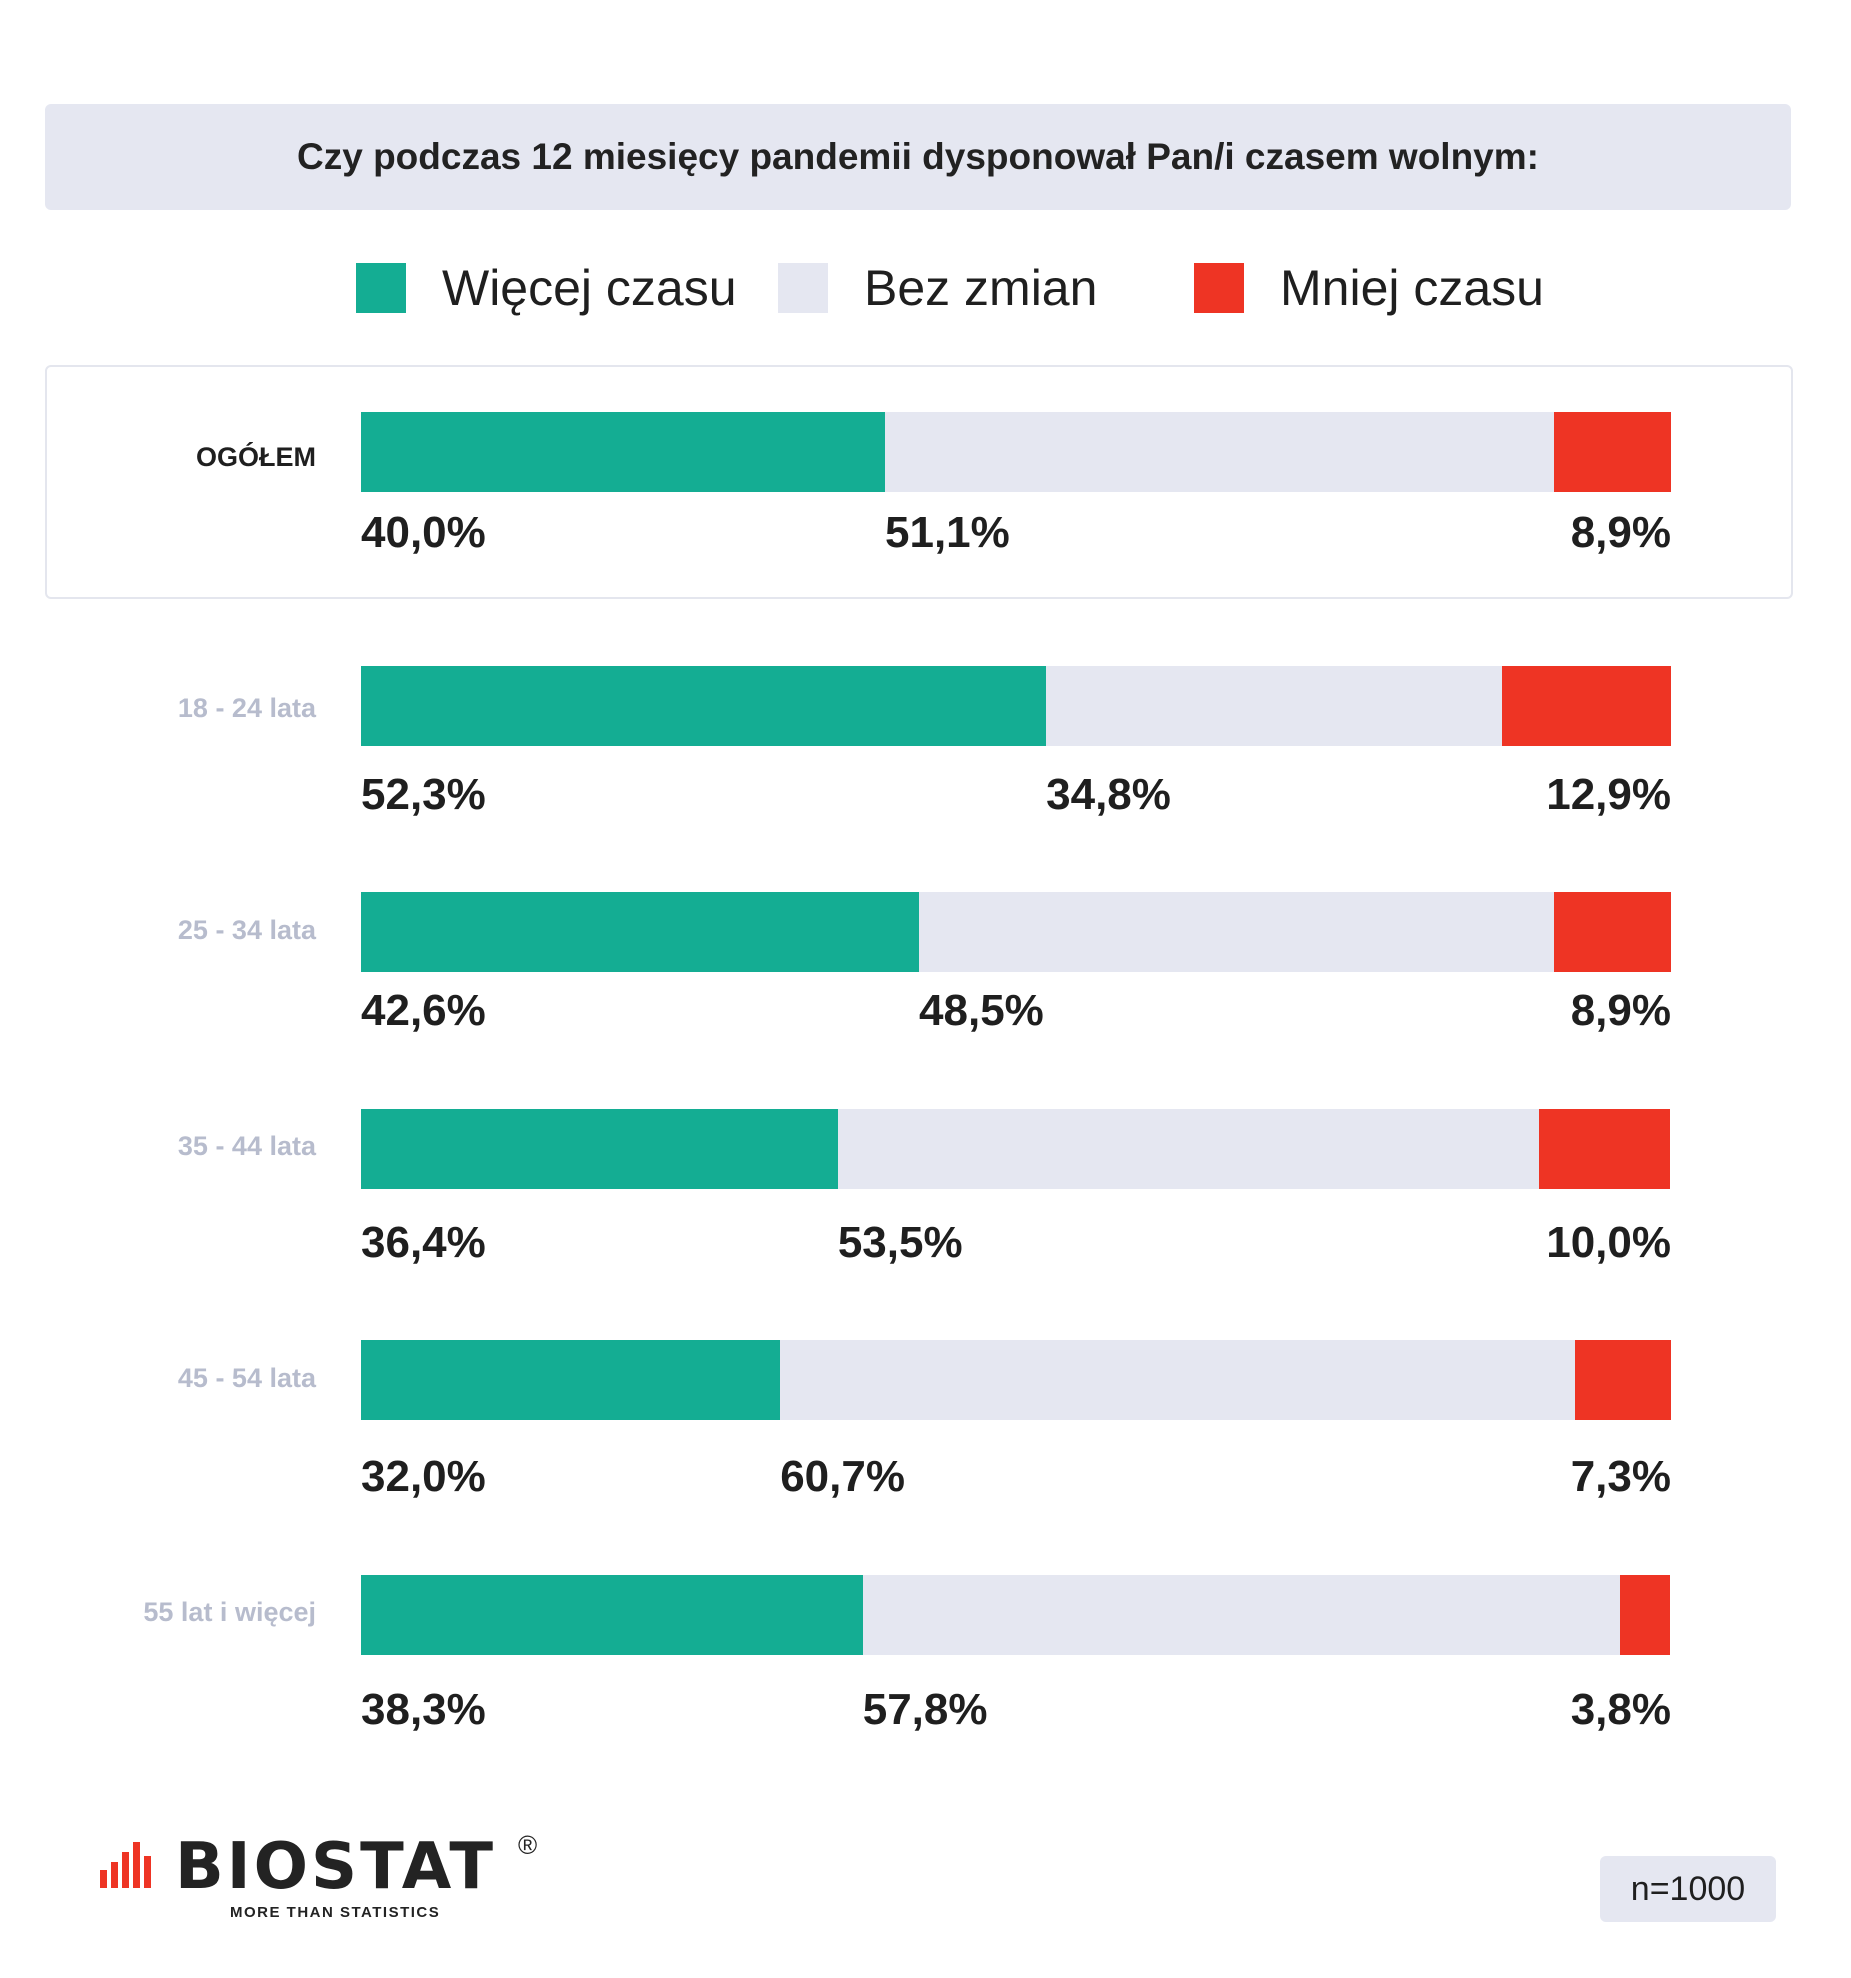 The image size is (1851, 1978). Describe the element at coordinates (981, 288) in the screenshot. I see `legend-label-same: Bez zmian` at that location.